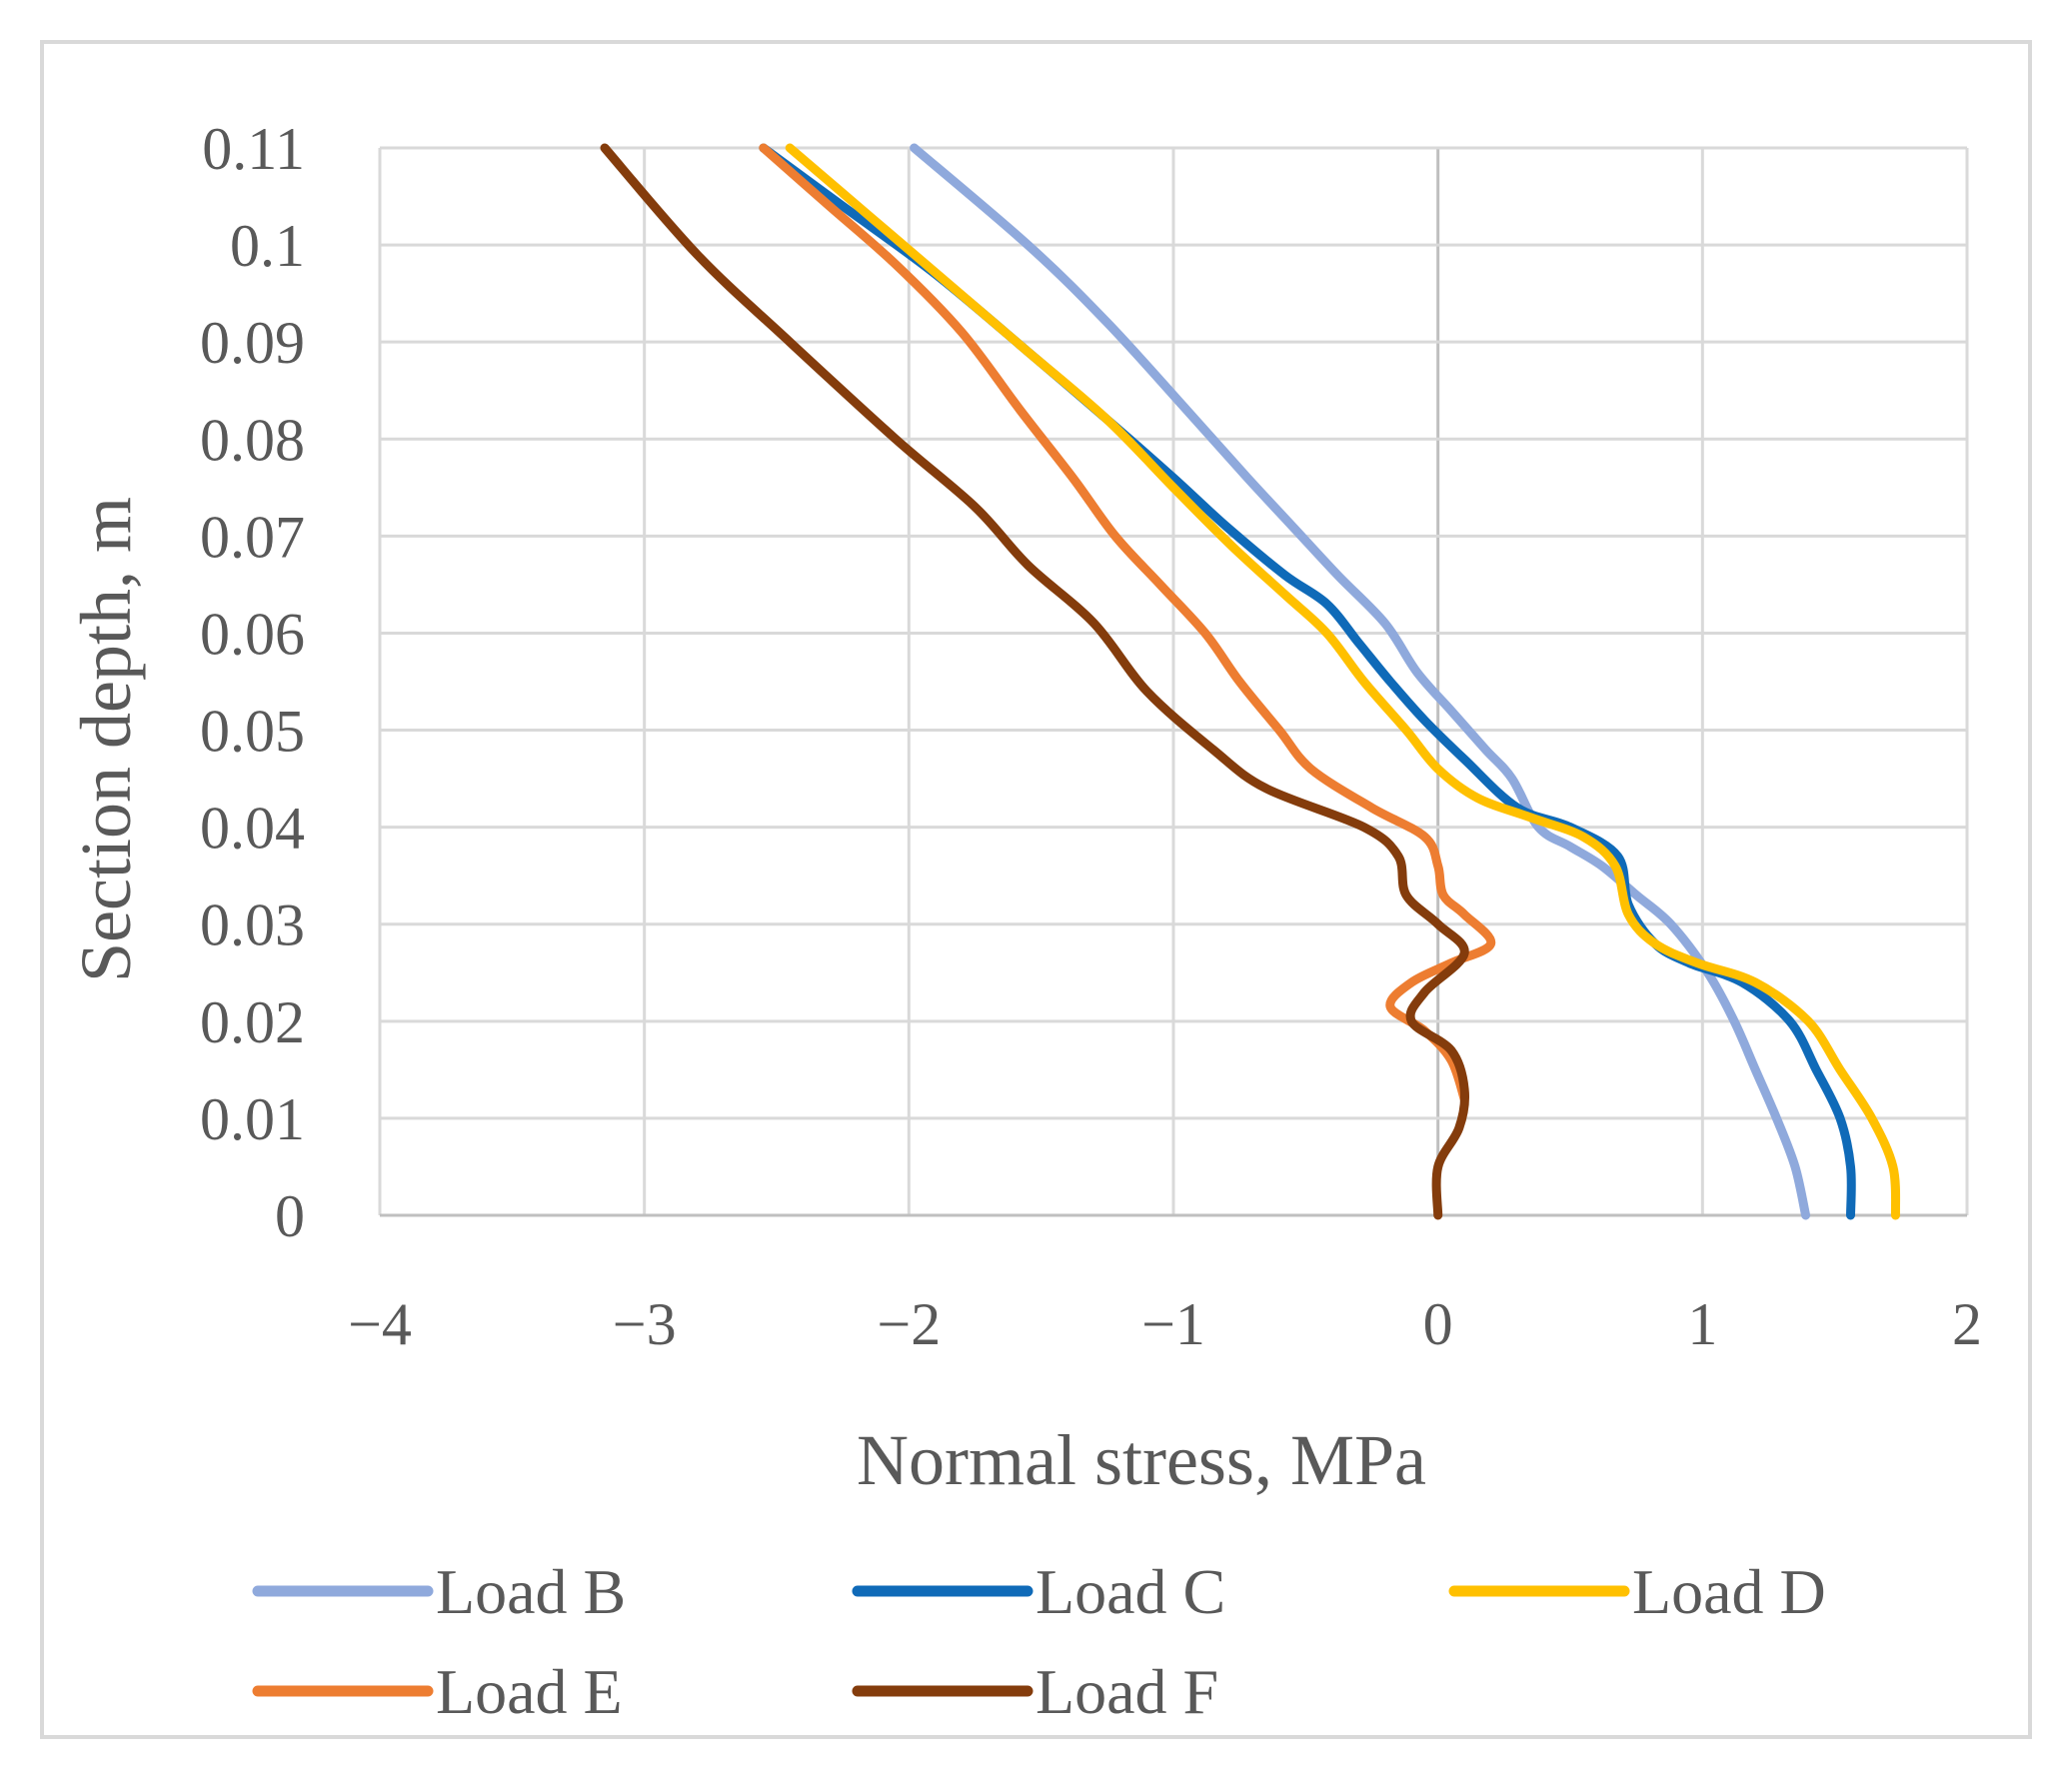 The image size is (2072, 1784). What do you see at coordinates (252, 343) in the screenshot?
I see `y-tick-label: 0.09` at bounding box center [252, 343].